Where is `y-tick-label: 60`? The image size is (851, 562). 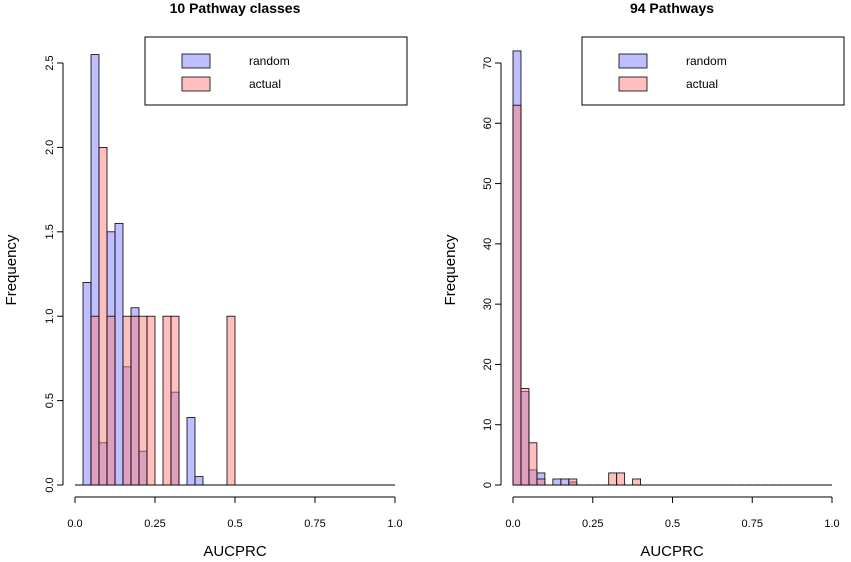 y-tick-label: 60 is located at coordinates (488, 123).